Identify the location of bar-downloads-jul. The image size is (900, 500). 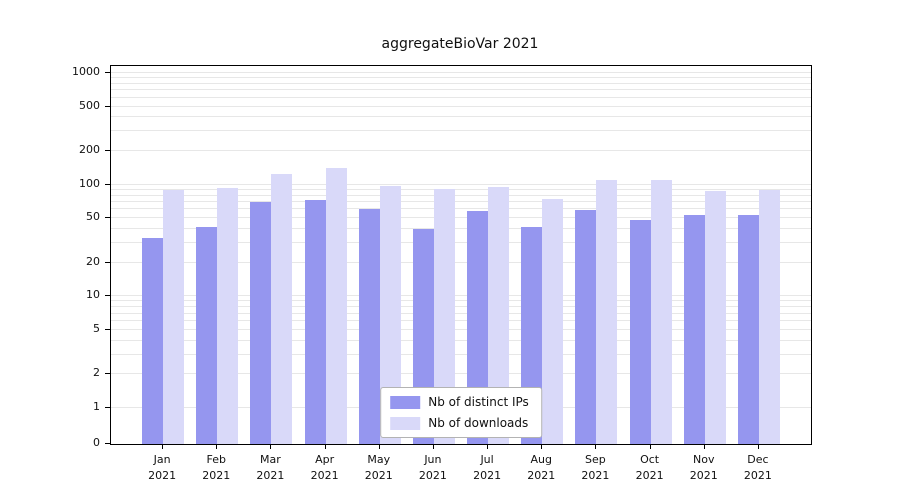
(499, 315).